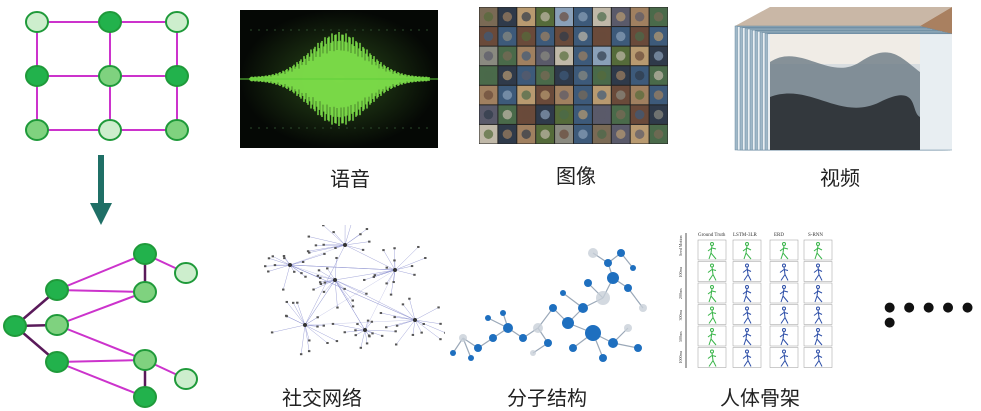 The image size is (981, 411). What do you see at coordinates (395, 270) in the screenshot?
I see `network-hub` at bounding box center [395, 270].